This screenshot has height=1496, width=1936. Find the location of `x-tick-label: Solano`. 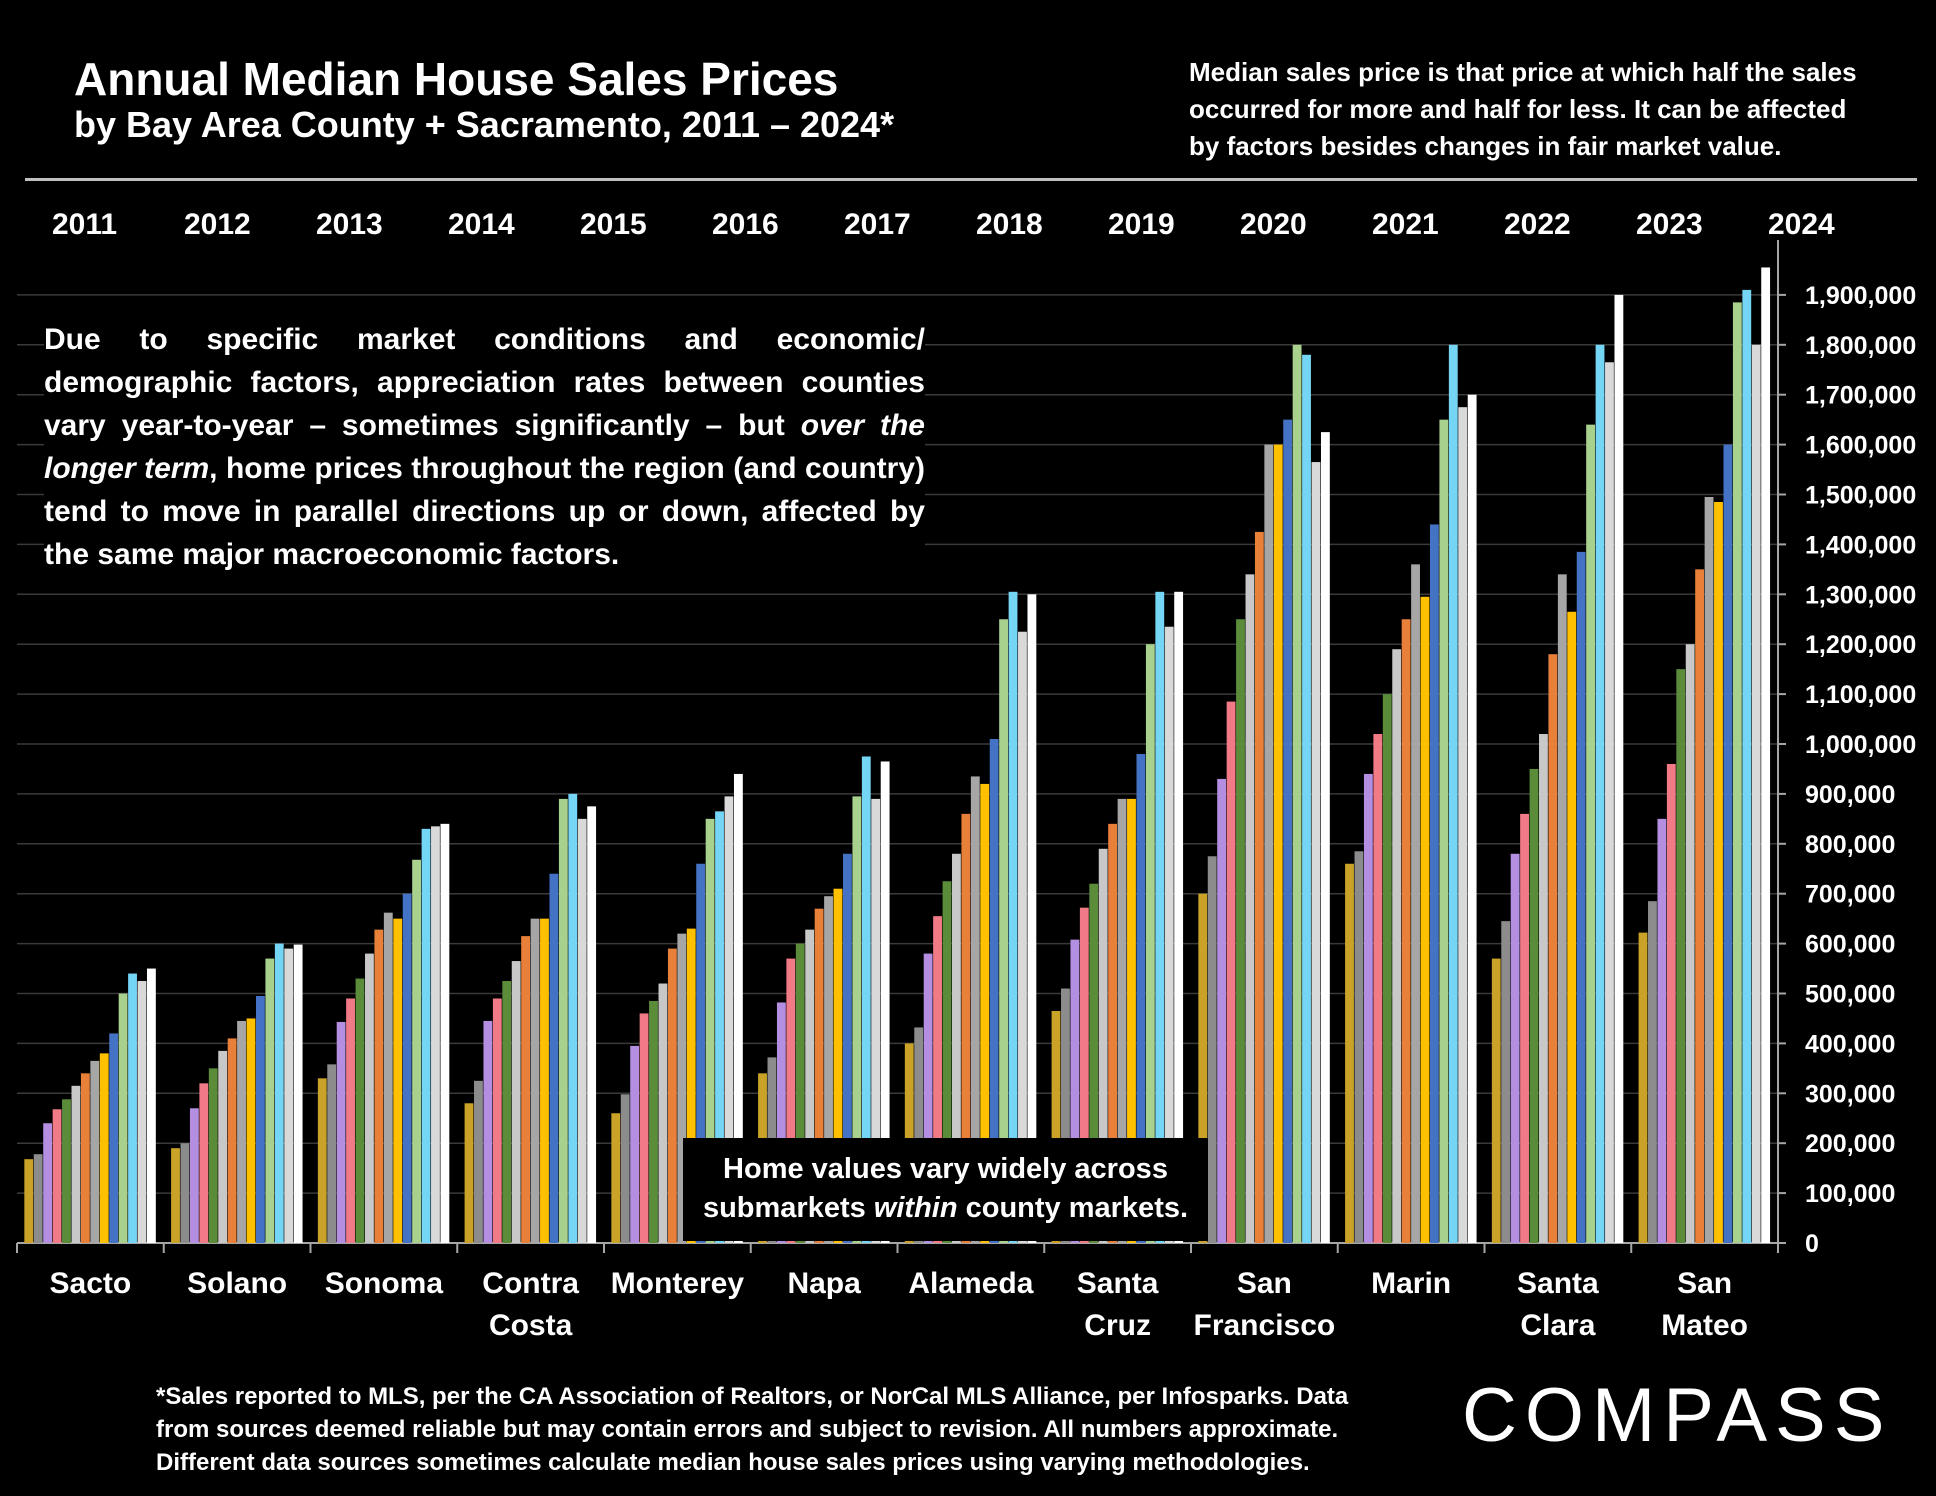

x-tick-label: Solano is located at coordinates (237, 1283).